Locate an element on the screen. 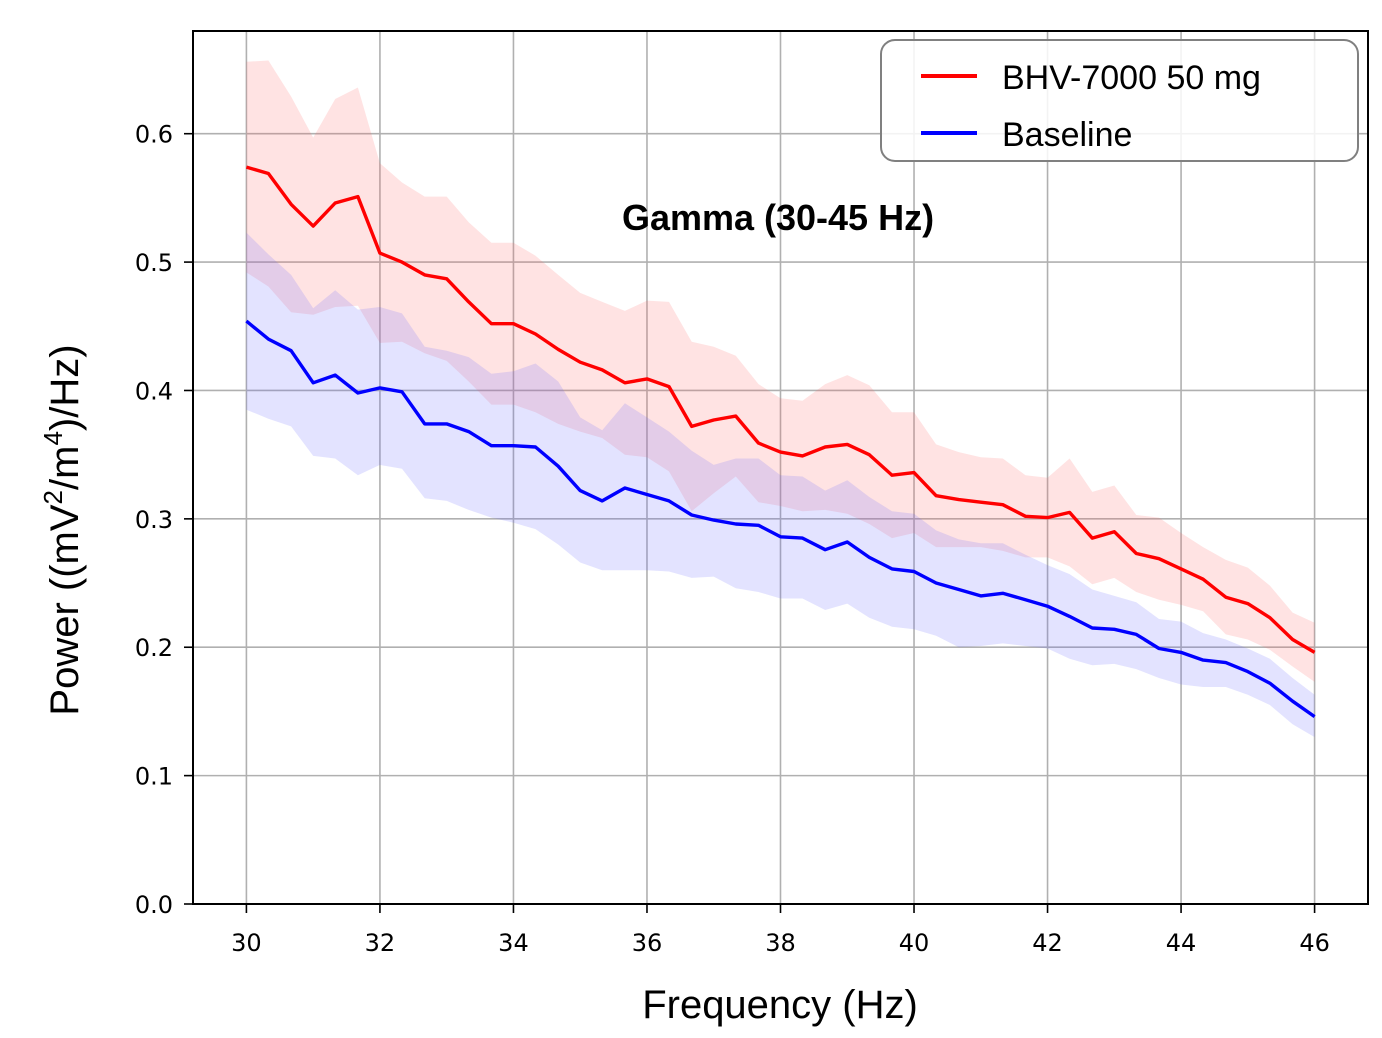 The image size is (1382, 1038). y-axis-label-superscript: 2 is located at coordinates (53, 497).